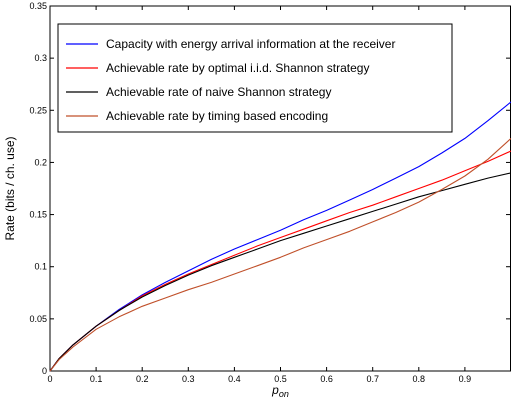 This screenshot has width=511, height=404. What do you see at coordinates (10, 188) in the screenshot?
I see `y-axis-label: Rate (bits / ch. use)` at bounding box center [10, 188].